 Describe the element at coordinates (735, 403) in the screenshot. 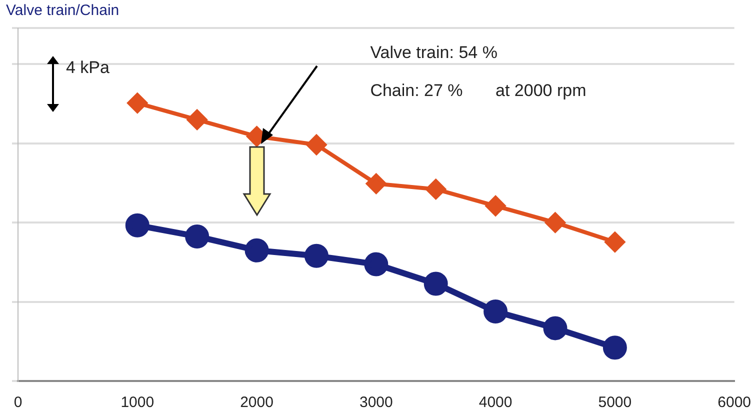

I see `x-tick-label: 6000` at that location.